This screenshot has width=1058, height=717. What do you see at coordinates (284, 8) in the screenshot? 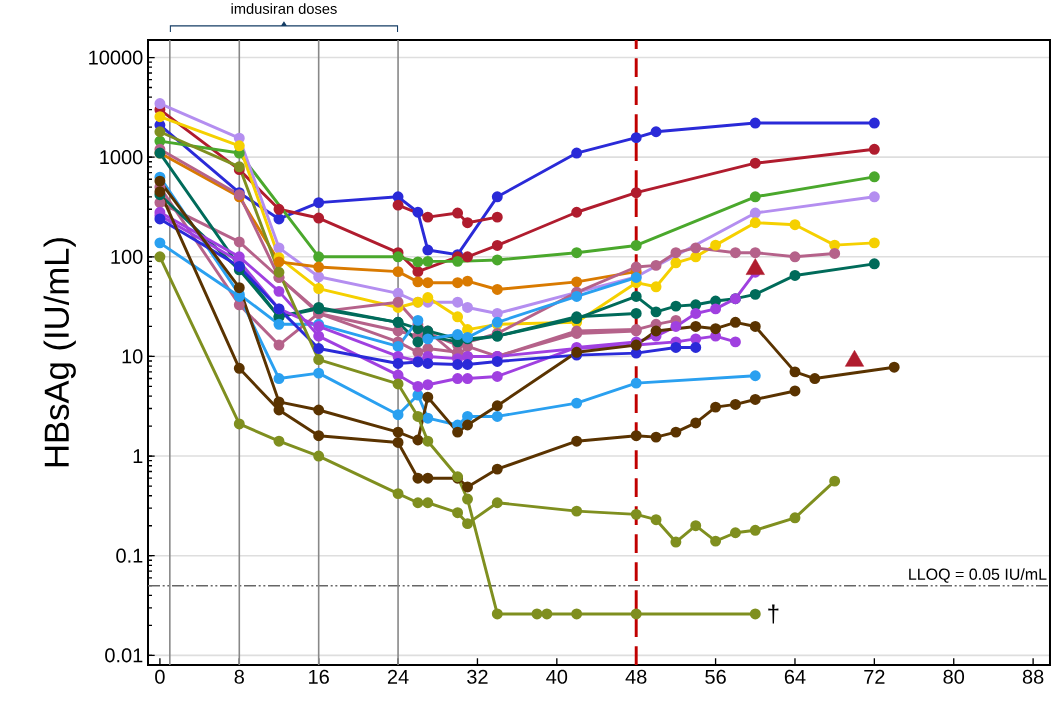
I see `text: imdusiran doses` at bounding box center [284, 8].